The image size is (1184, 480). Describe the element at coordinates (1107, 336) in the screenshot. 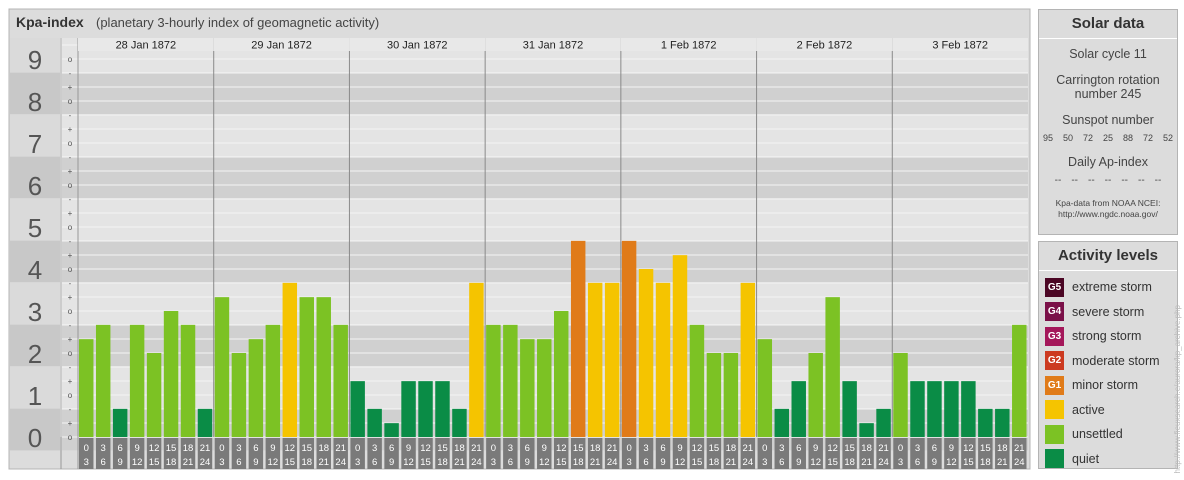

I see `level-label: strong storm` at that location.